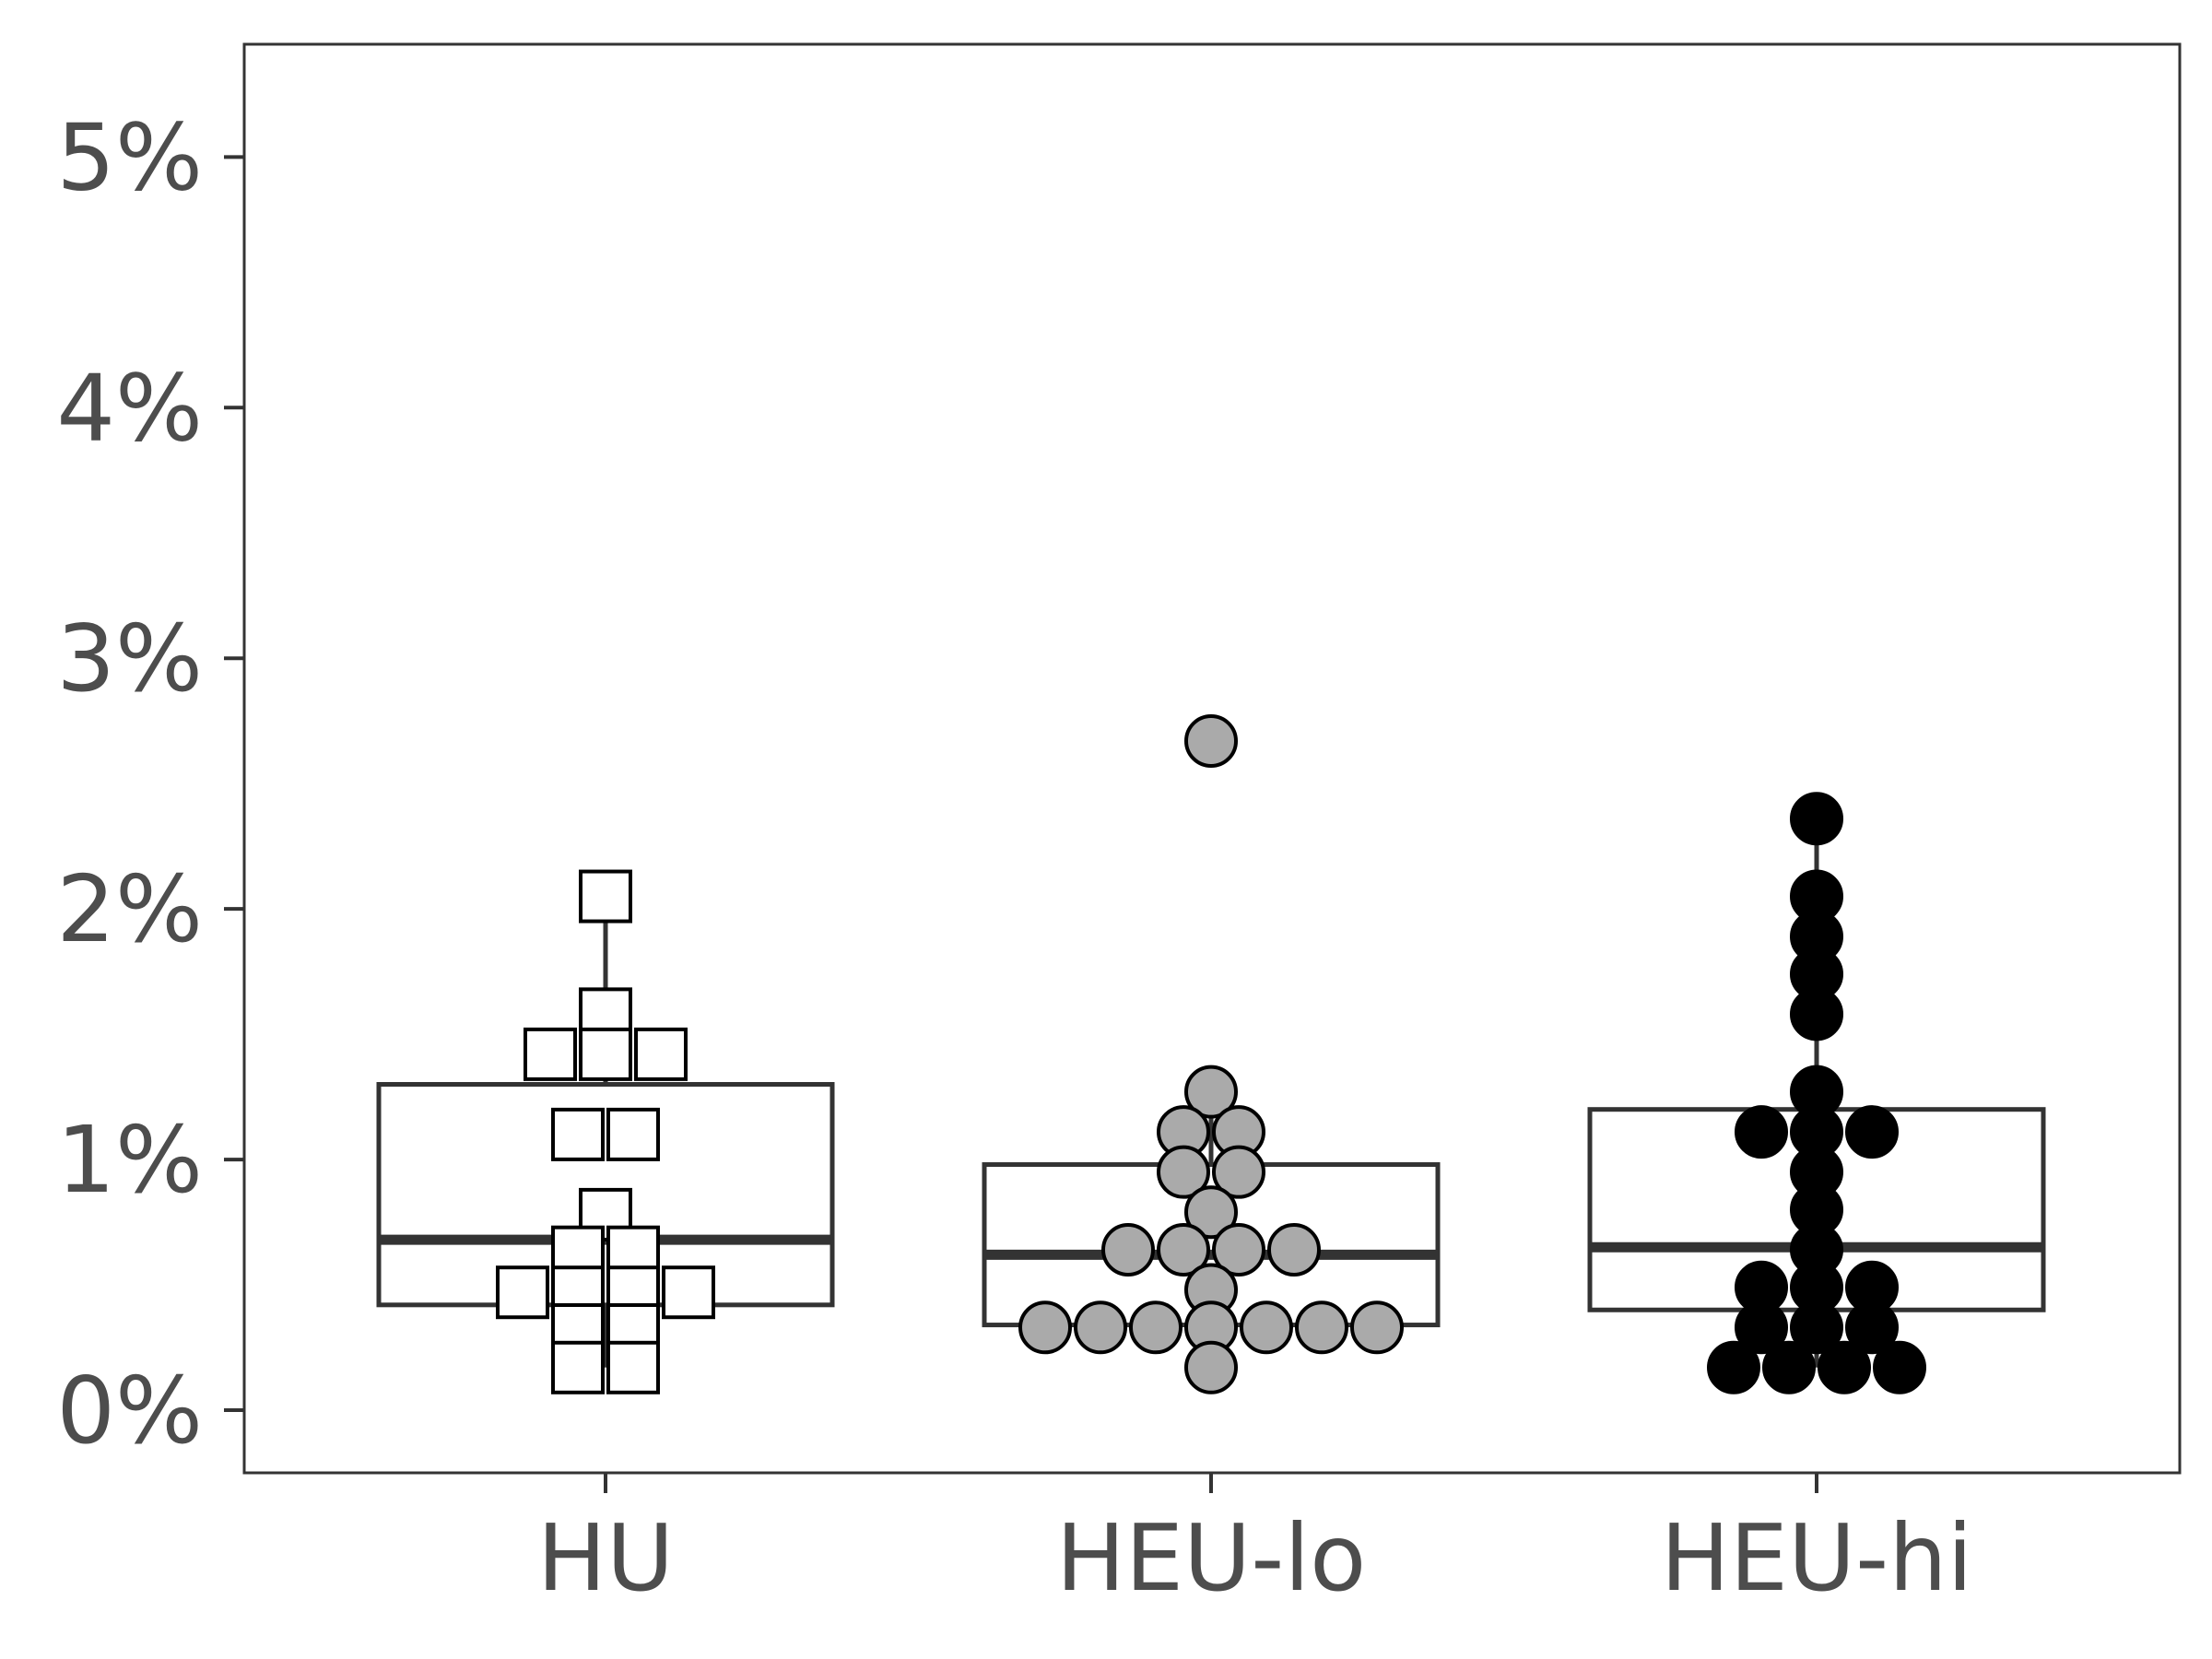 Image resolution: width=2212 pixels, height=1659 pixels. I want to click on x-tick-label: HEU-hi, so click(1817, 1558).